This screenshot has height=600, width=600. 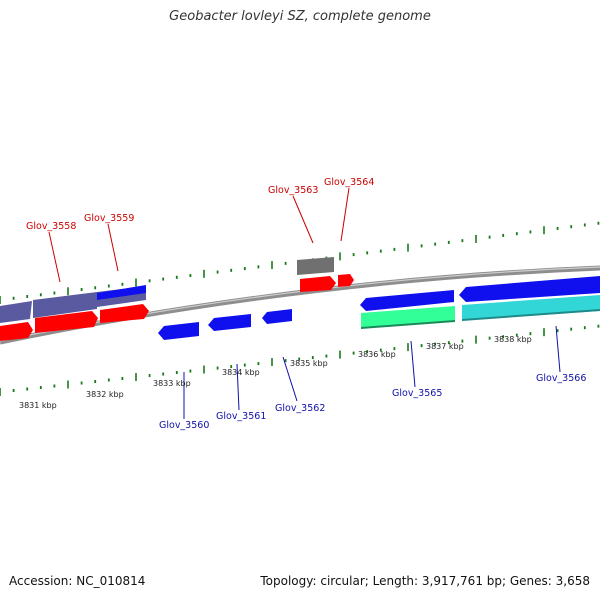 What do you see at coordinates (38, 405) in the screenshot?
I see `scale-label: 3831 kbp` at bounding box center [38, 405].